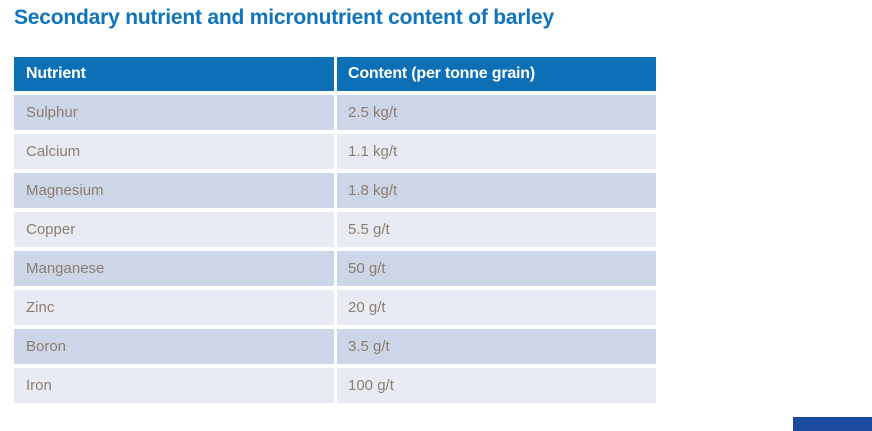 This screenshot has width=872, height=431. What do you see at coordinates (335, 346) in the screenshot?
I see `table-row: Boron 3.5 g/t` at bounding box center [335, 346].